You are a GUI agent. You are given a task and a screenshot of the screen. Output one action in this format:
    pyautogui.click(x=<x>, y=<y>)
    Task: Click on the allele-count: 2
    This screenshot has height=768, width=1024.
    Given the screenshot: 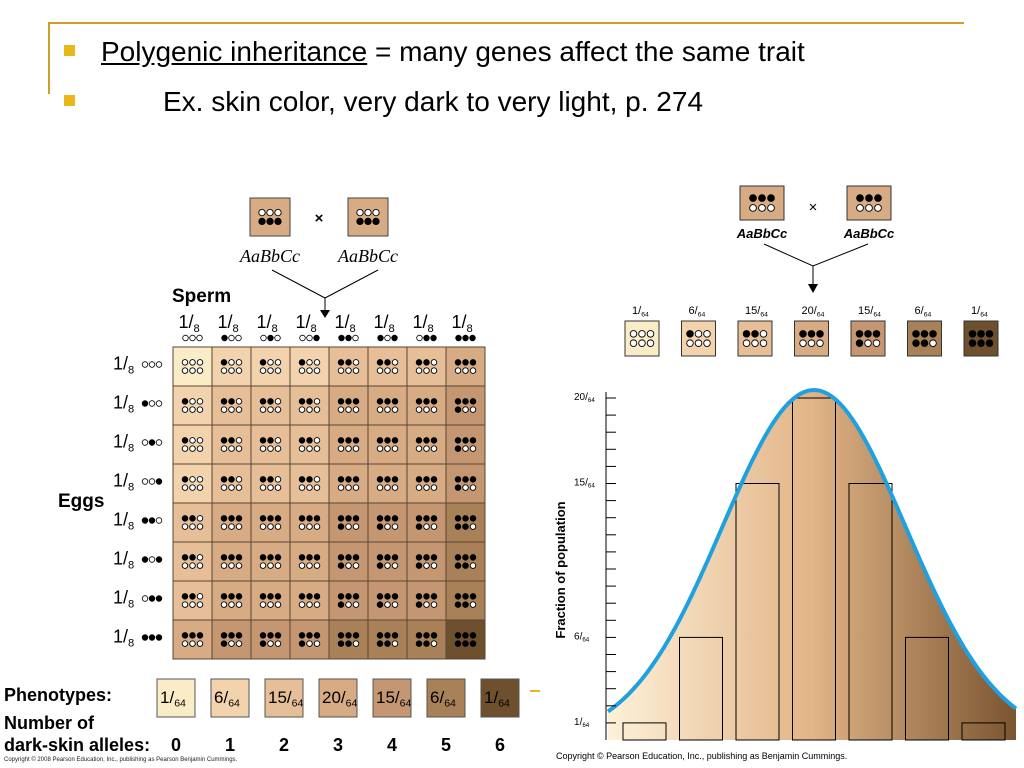 What is the action you would take?
    pyautogui.click(x=284, y=745)
    